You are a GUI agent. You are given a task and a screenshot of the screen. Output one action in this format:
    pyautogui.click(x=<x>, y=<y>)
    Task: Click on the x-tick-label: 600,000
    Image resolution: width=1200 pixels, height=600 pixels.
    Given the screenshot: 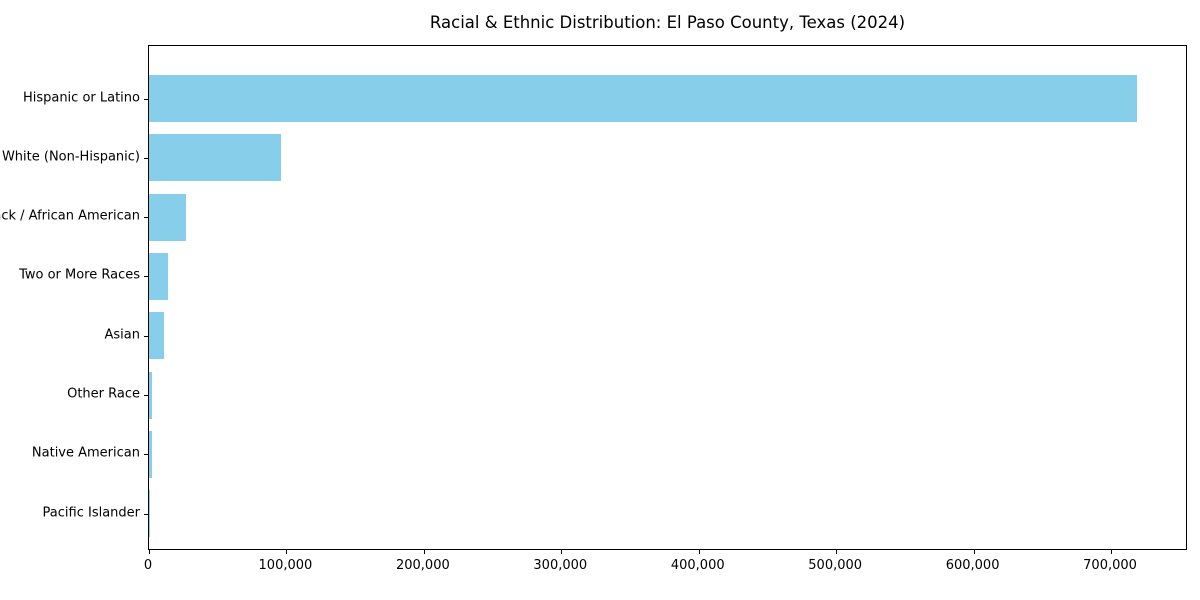 What is the action you would take?
    pyautogui.click(x=972, y=565)
    